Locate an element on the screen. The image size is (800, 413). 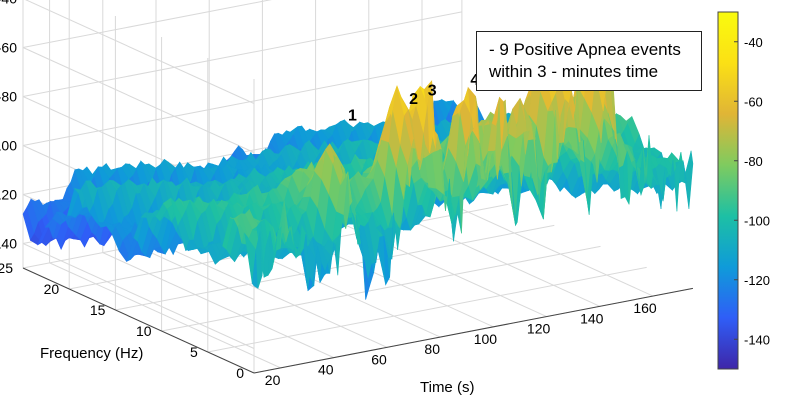
annotation-line-2: within 3 - minutes time is located at coordinates (574, 71).